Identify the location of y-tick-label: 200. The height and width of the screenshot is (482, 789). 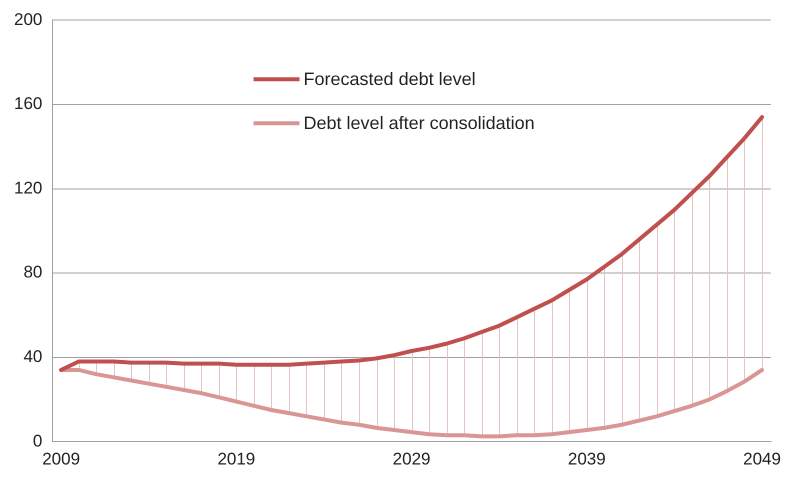
(28, 19).